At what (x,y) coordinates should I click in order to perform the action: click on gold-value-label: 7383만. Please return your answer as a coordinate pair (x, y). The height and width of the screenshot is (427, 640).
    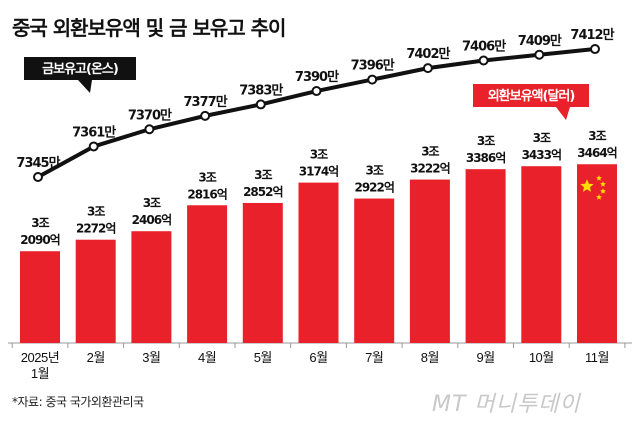
    Looking at the image, I should click on (261, 90).